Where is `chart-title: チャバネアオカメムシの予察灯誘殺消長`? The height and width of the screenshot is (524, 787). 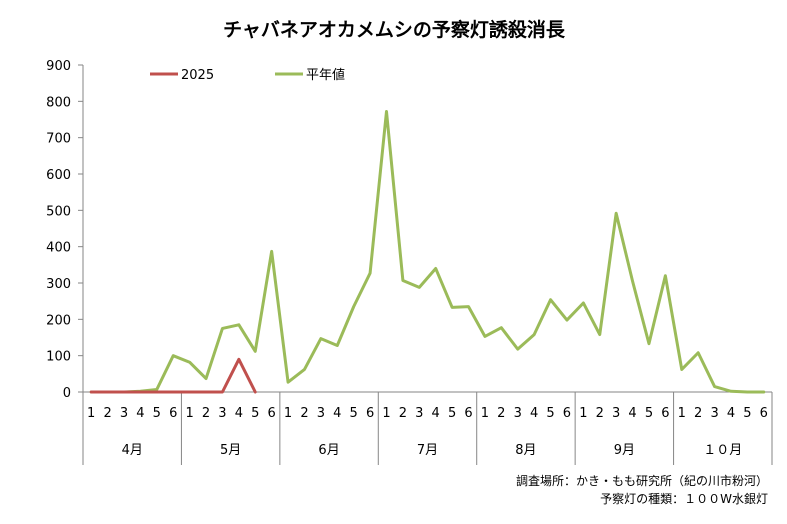
chart-title: チャバネアオカメムシの予察灯誘殺消長 is located at coordinates (394, 29).